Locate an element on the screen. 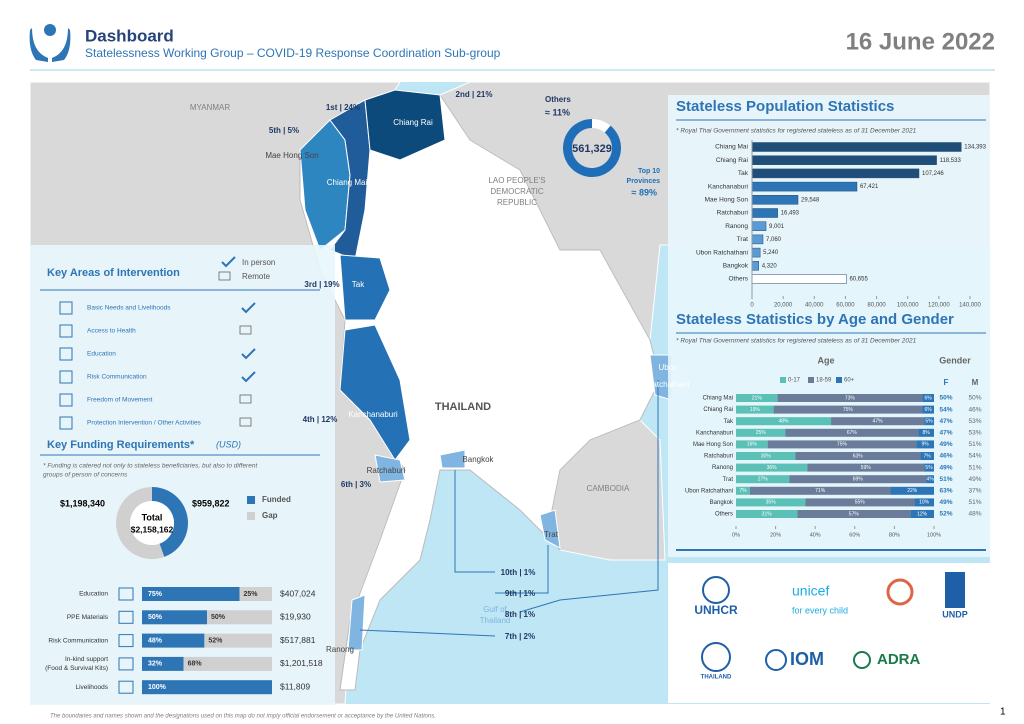 Image resolution: width=1024 pixels, height=724 pixels. logo-text: UNHCR is located at coordinates (716, 610).